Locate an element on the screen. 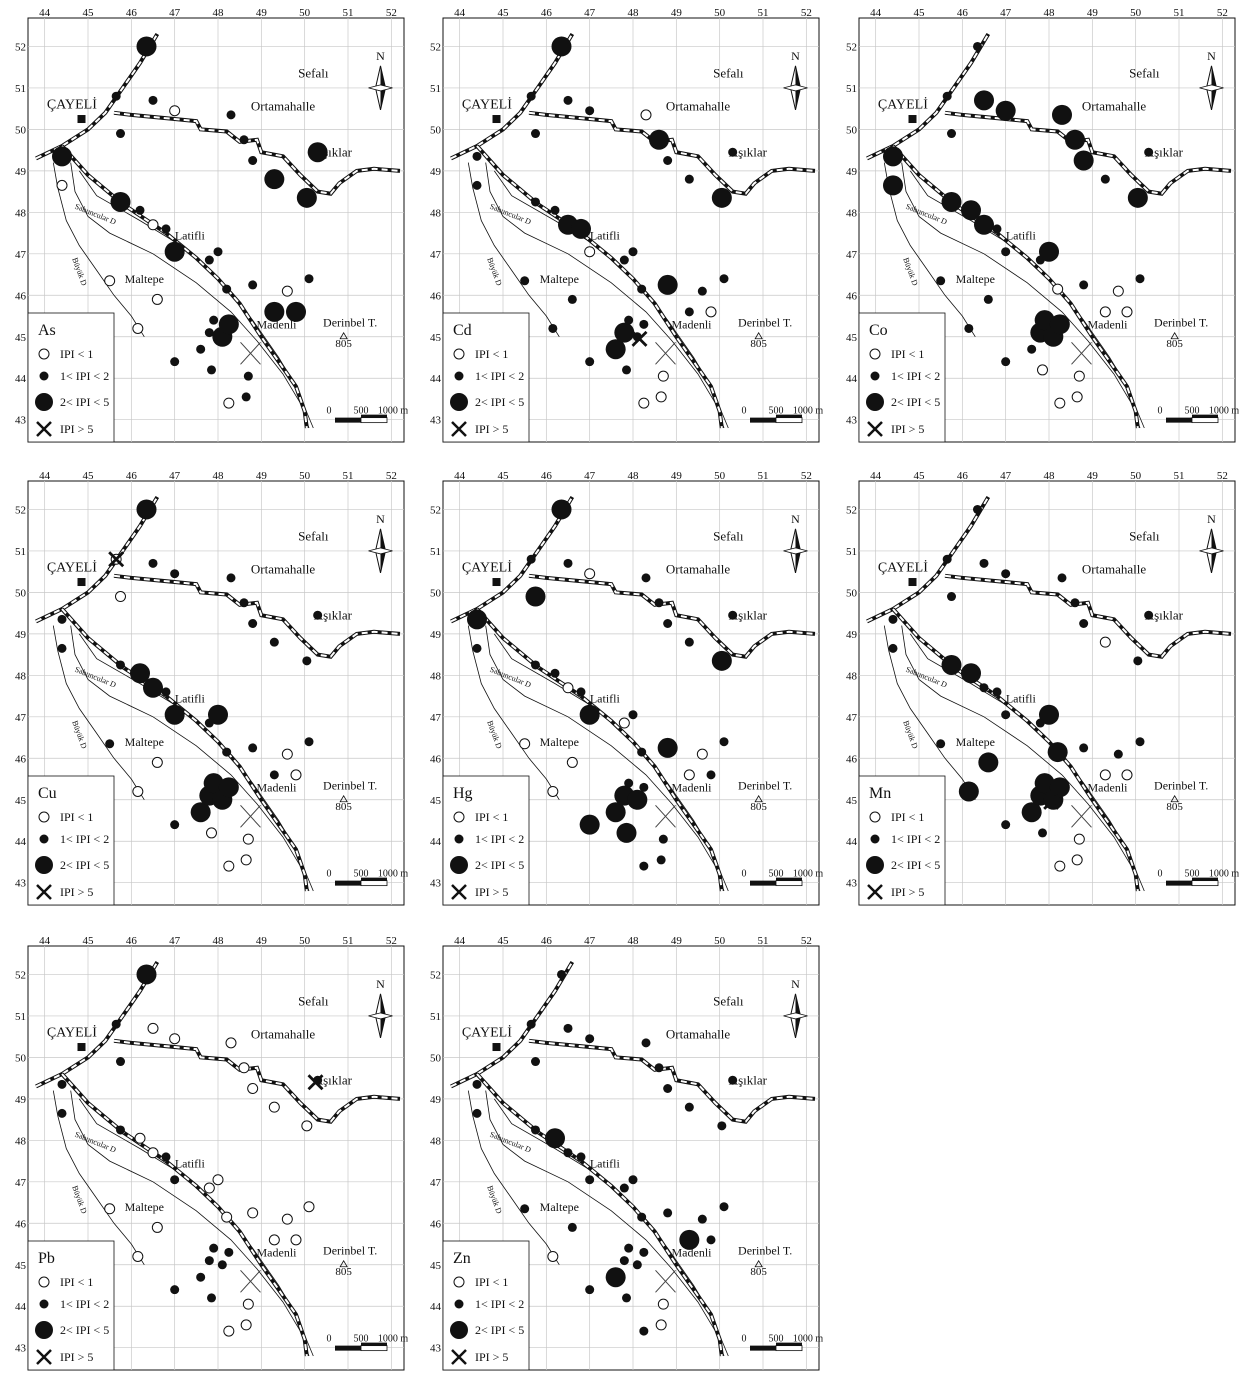  x-tick-label: 46 is located at coordinates (963, 476).